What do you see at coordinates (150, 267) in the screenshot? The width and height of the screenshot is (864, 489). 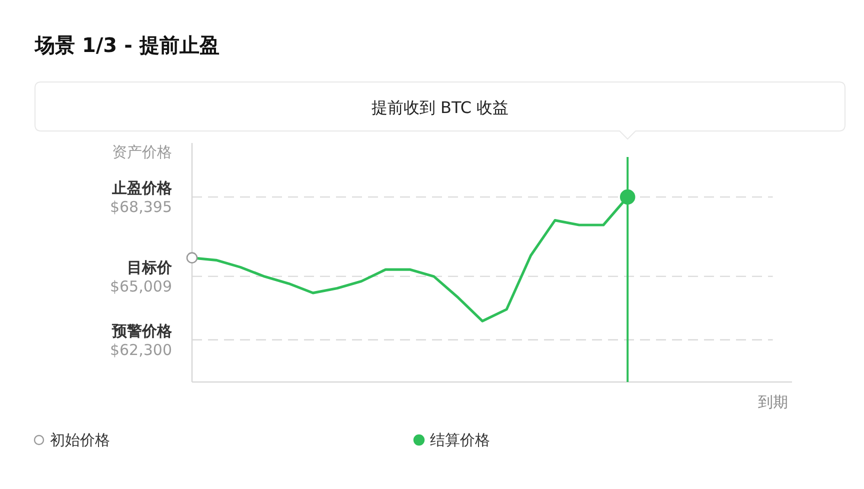 I see `ref-line-label: 目标价` at bounding box center [150, 267].